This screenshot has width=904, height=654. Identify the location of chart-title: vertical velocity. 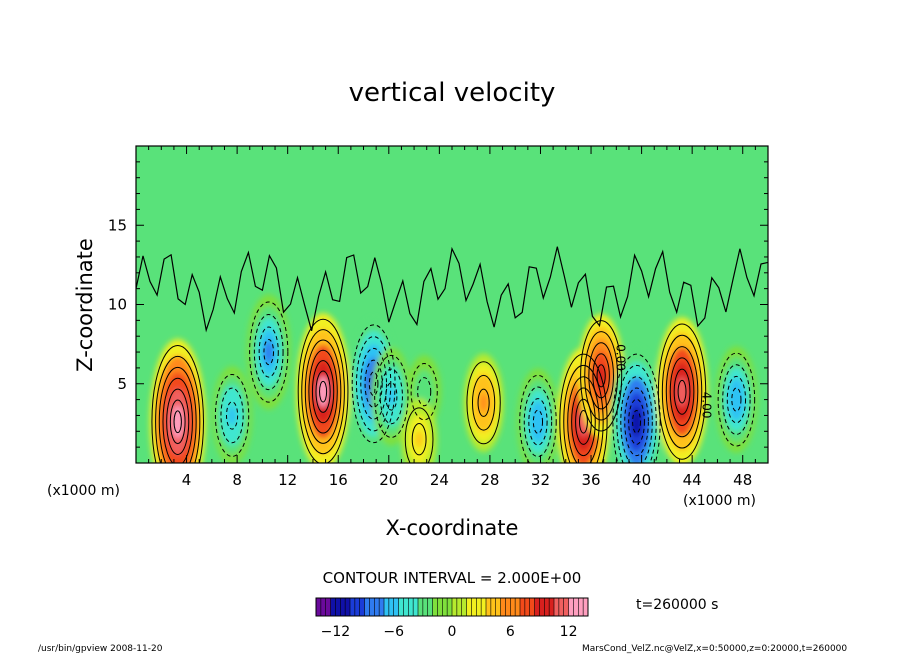
(452, 93).